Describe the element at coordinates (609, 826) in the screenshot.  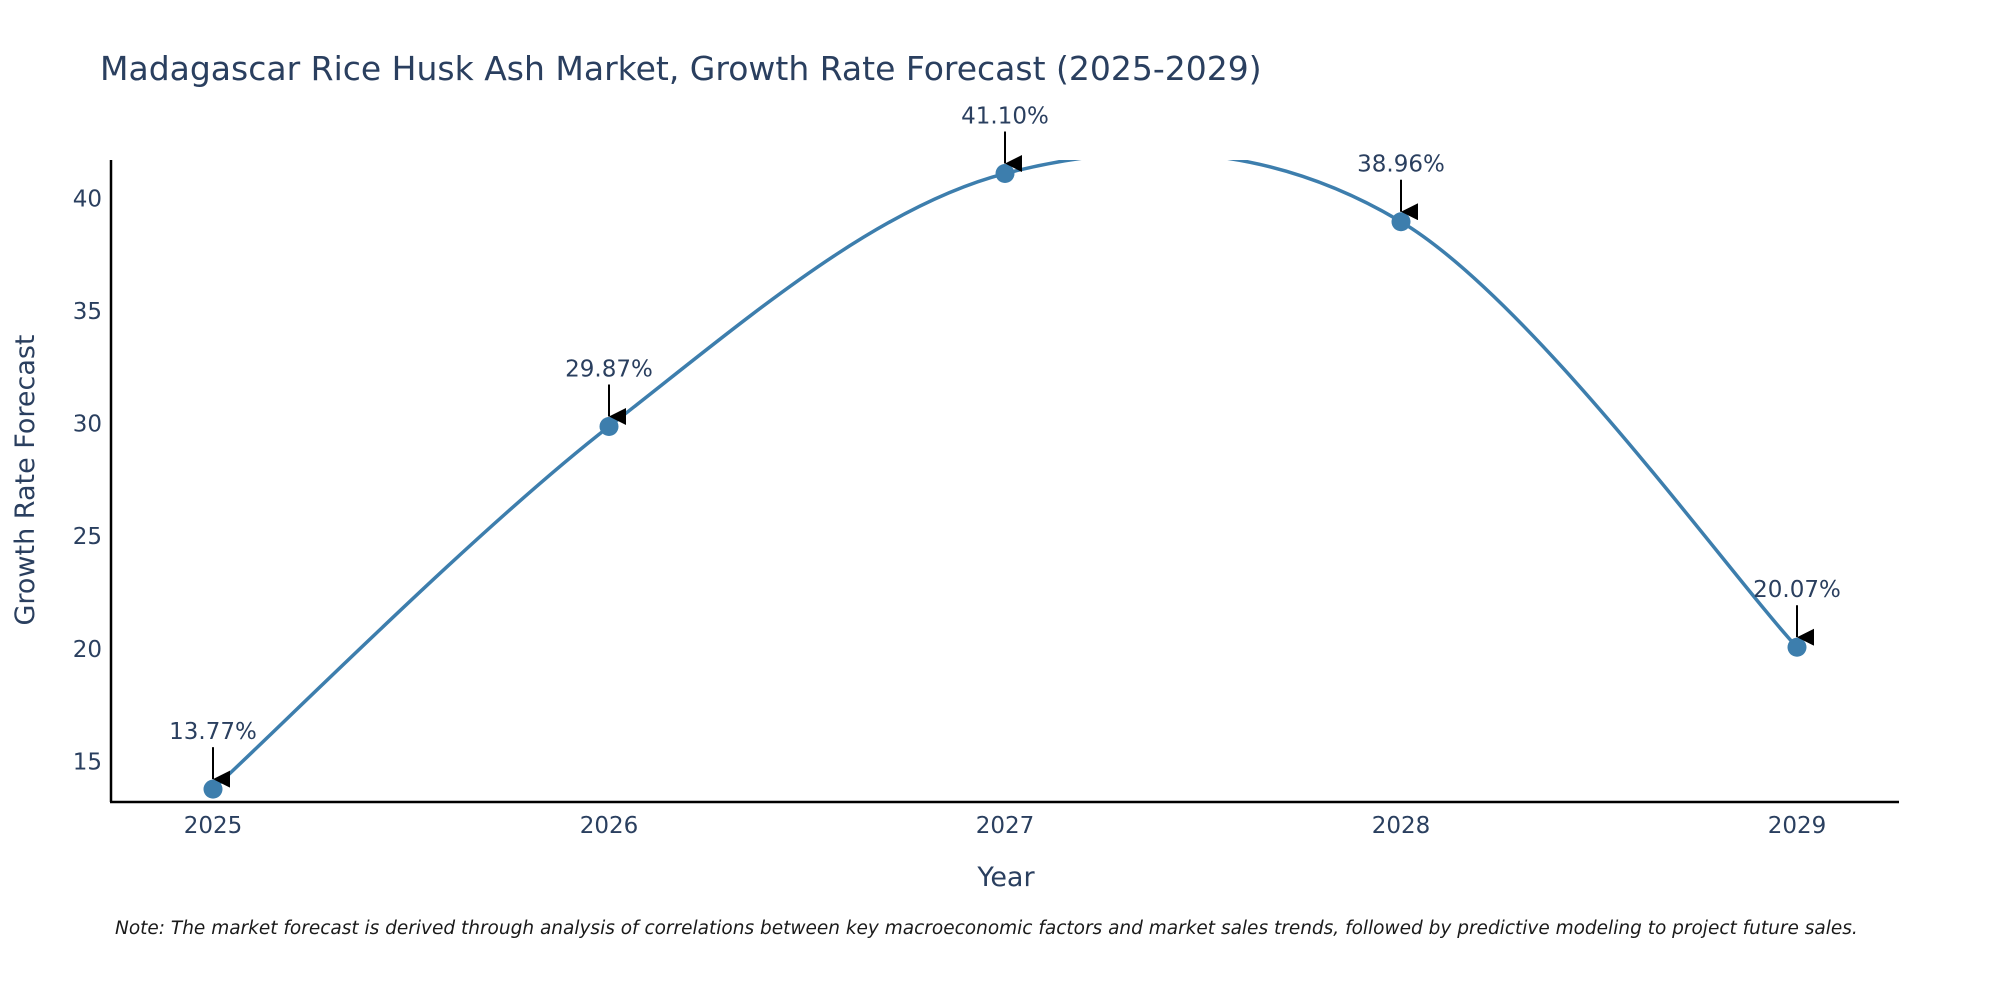
I see `x-tick-label-2026: 2026` at that location.